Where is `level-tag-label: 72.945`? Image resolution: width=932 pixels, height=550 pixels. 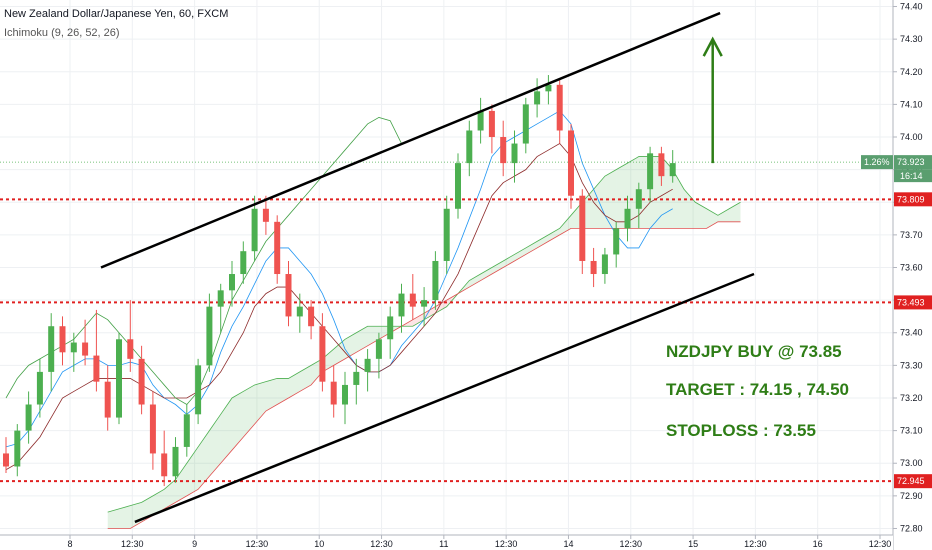
level-tag-label: 72.945 is located at coordinates (911, 481).